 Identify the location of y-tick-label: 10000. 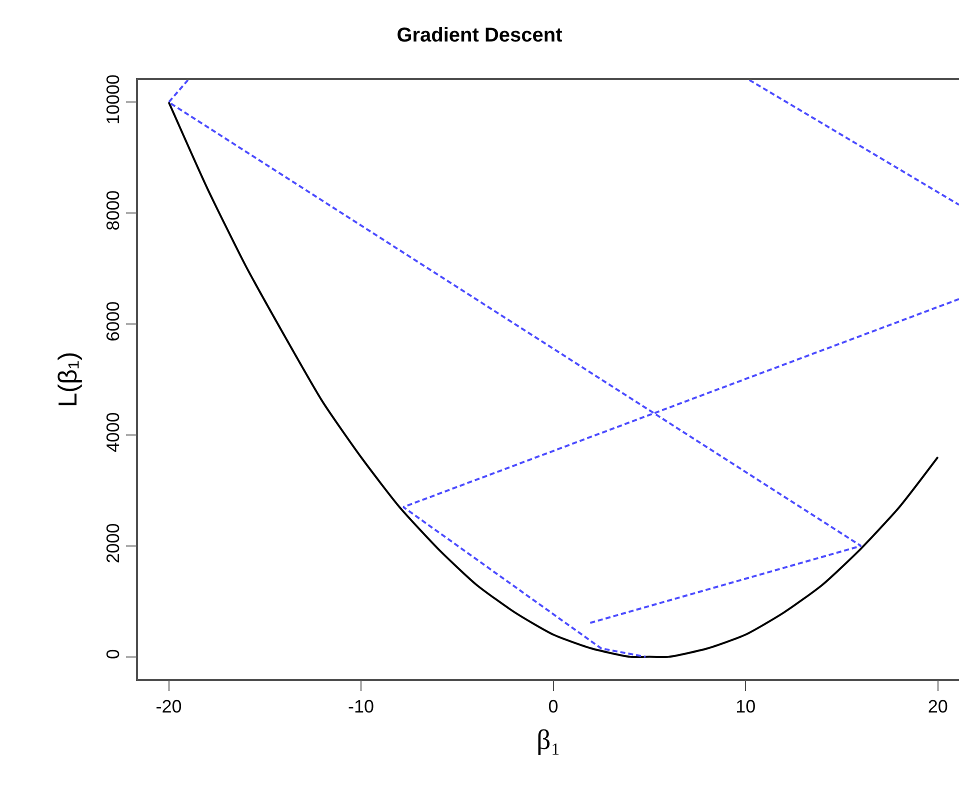
(112, 99).